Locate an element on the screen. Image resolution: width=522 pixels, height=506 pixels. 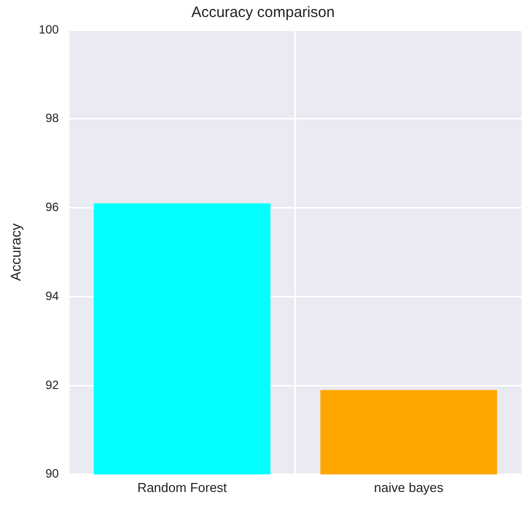
y-tick-label: 94 is located at coordinates (52, 295).